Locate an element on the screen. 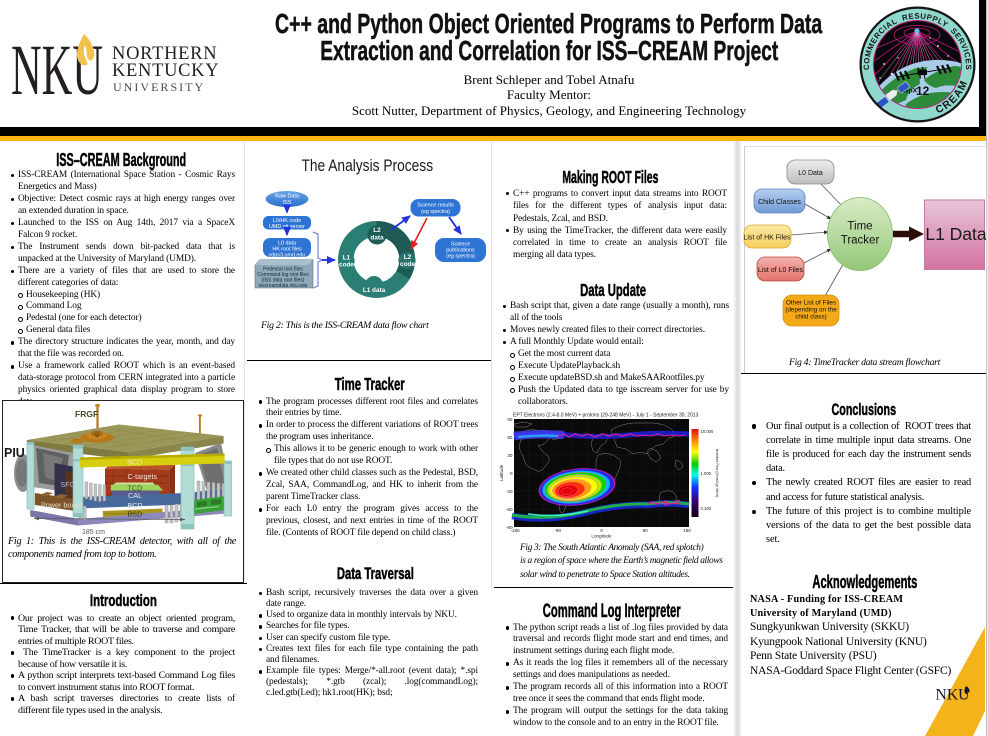  svg-text: -30 is located at coordinates (509, 491).